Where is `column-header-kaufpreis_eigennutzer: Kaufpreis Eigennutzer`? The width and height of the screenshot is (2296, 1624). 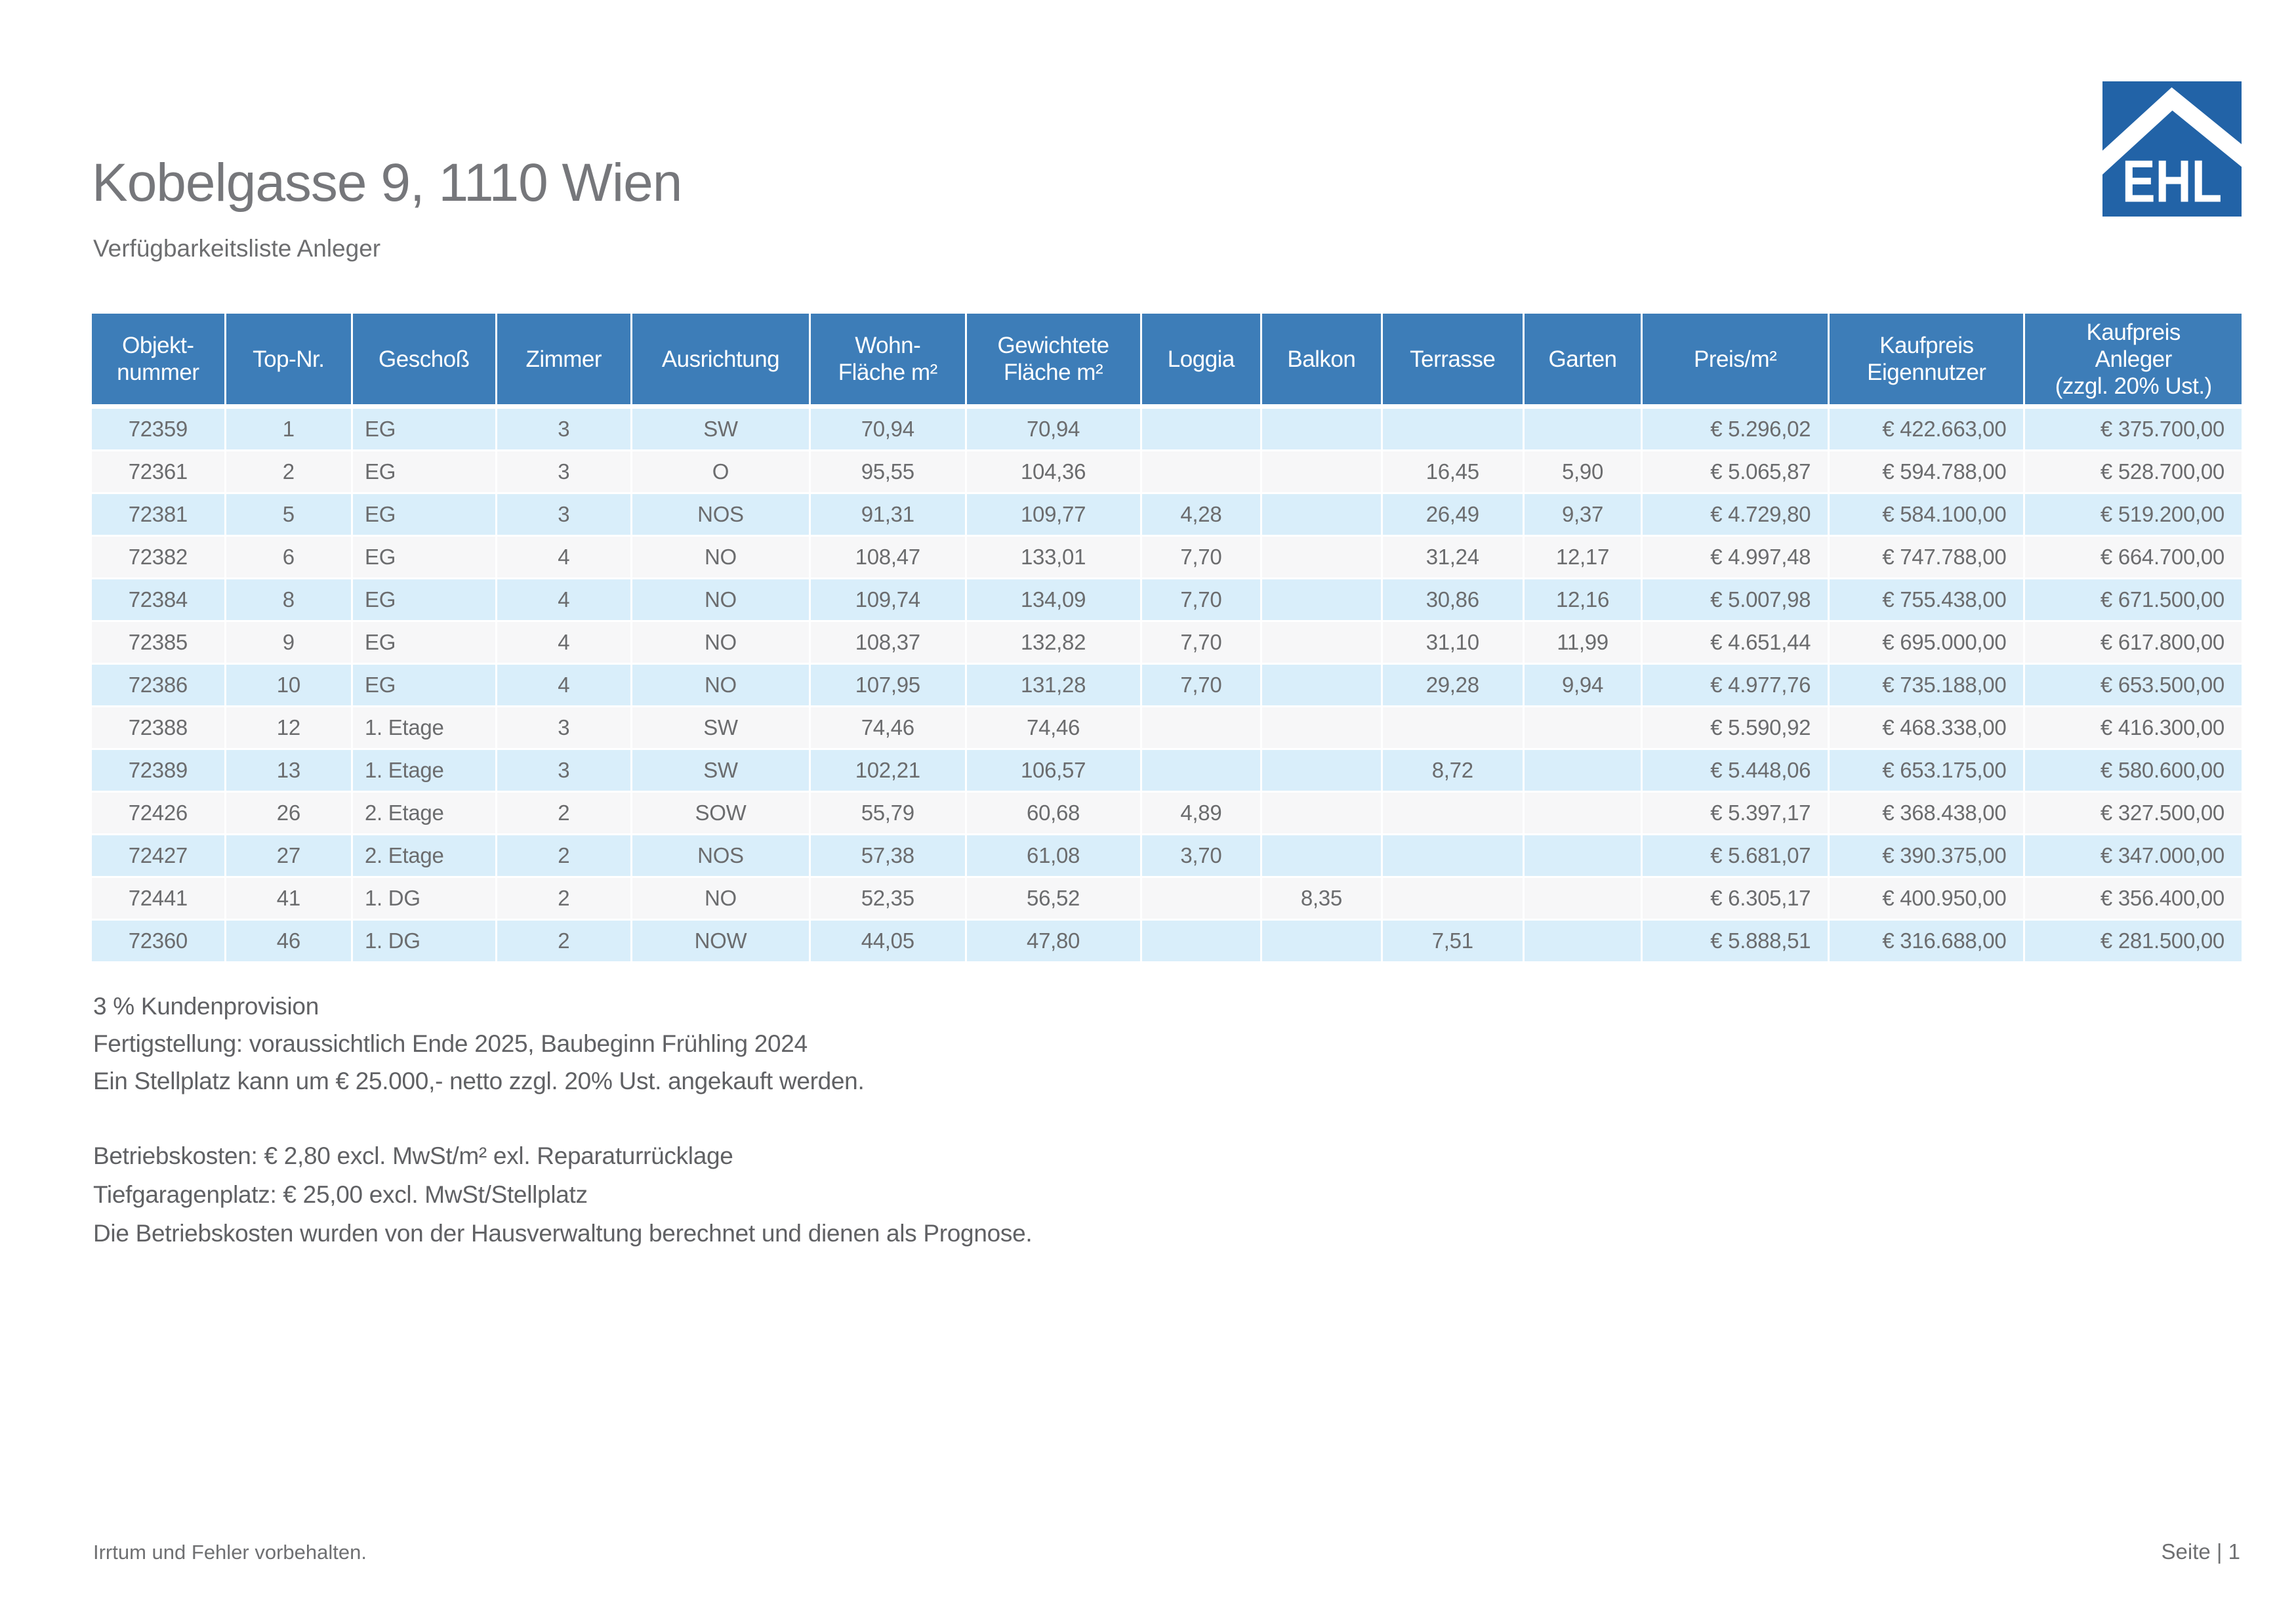 column-header-kaufpreis_eigennutzer: Kaufpreis Eigennutzer is located at coordinates (1927, 361).